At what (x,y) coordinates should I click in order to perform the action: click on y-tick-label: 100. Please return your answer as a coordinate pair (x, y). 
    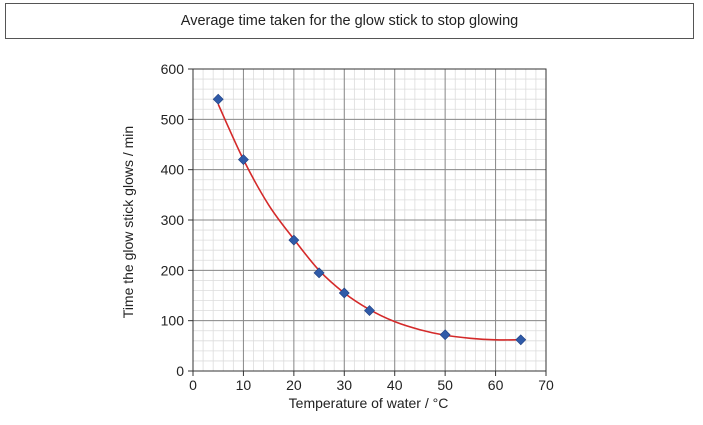
    Looking at the image, I should click on (173, 321).